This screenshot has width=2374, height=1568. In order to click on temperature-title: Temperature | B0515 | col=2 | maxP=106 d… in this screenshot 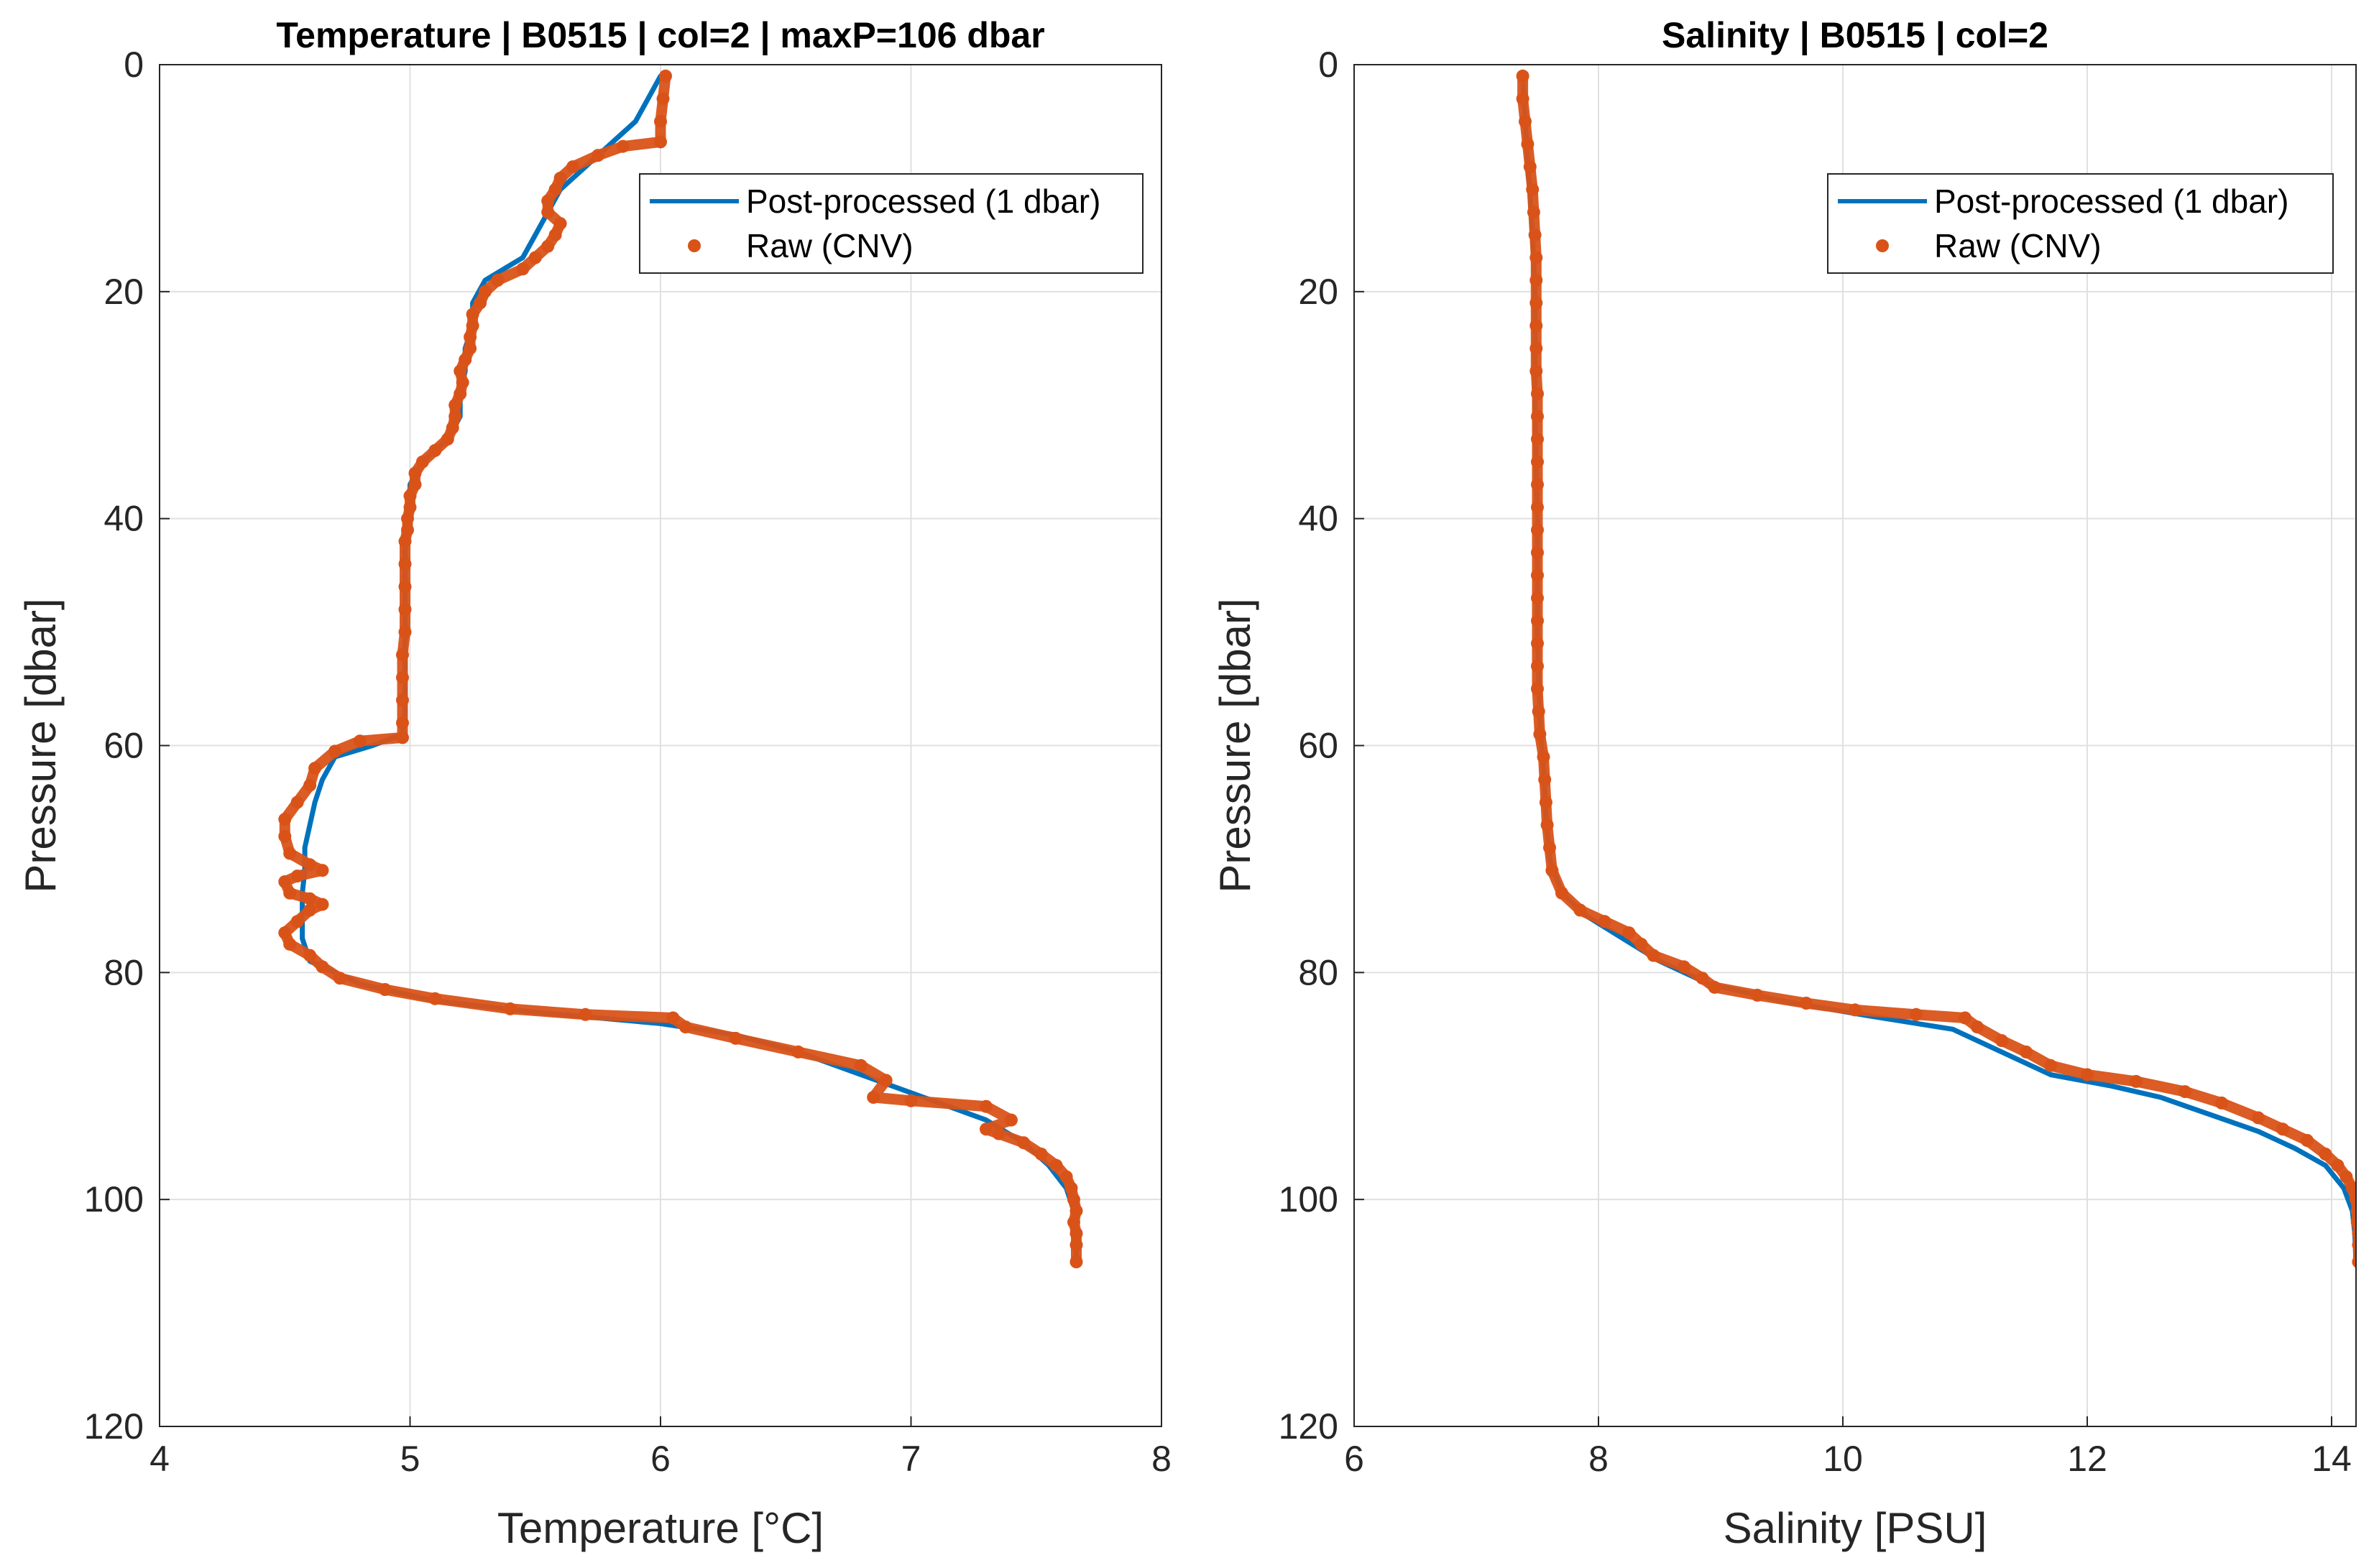, I will do `click(660, 35)`.